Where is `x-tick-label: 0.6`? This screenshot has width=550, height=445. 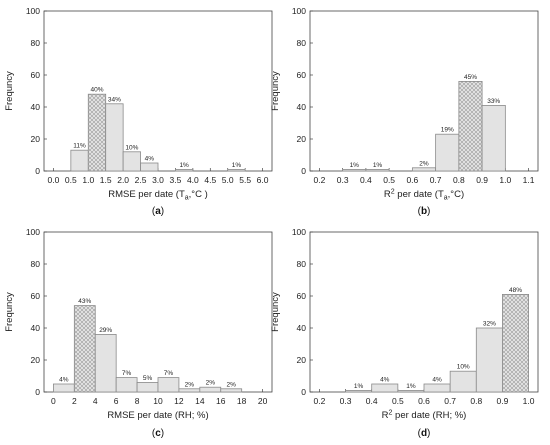 x-tick-label: 0.6 is located at coordinates (424, 401).